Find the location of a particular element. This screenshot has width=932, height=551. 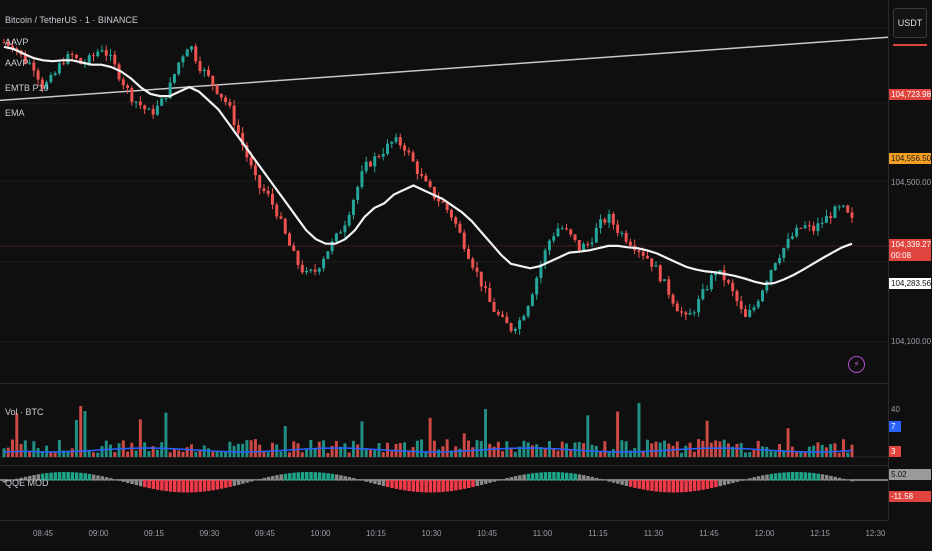

indicator-label-1: AAVP is located at coordinates (17, 42).